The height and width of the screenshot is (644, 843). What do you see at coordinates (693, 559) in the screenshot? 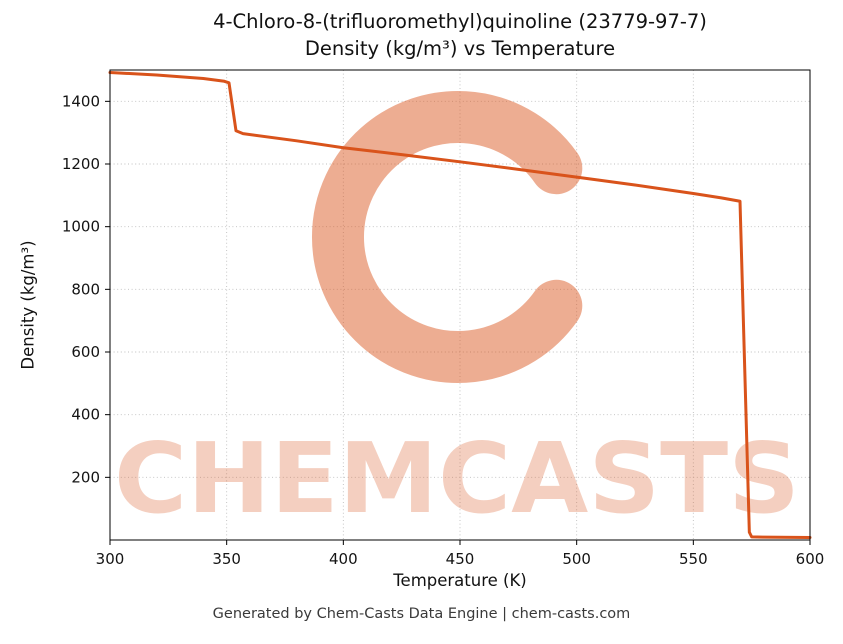
I see `x-tick-label: 550` at bounding box center [693, 559].